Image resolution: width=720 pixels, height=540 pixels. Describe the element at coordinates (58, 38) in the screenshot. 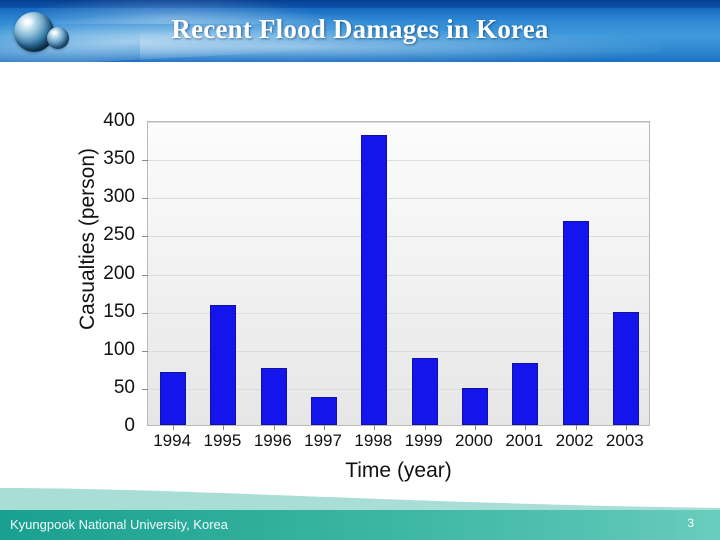

I see `small-sphere-icon` at that location.